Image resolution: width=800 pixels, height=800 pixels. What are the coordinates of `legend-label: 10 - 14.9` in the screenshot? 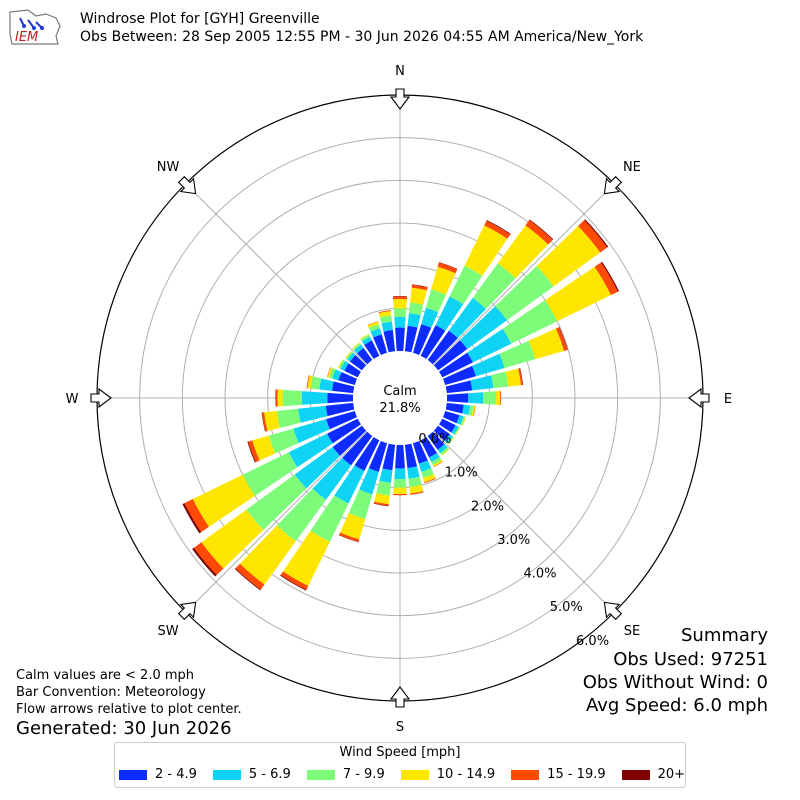 It's located at (466, 774).